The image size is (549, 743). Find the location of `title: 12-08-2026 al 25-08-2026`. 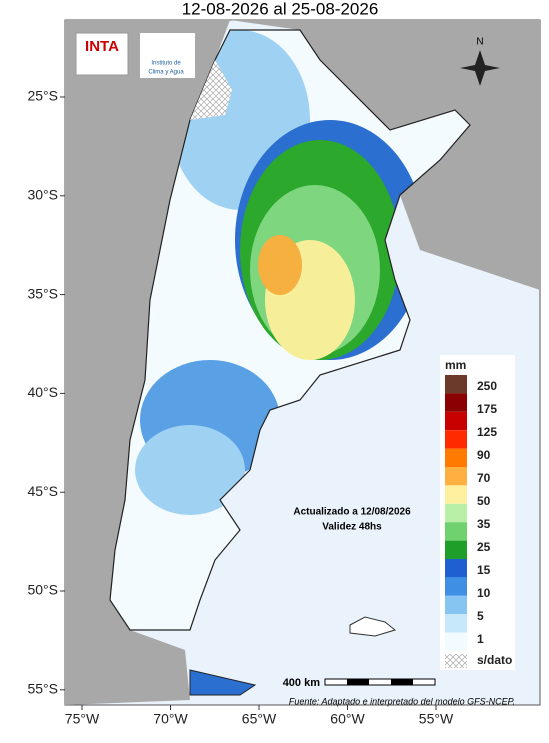

title: 12-08-2026 al 25-08-2026 is located at coordinates (280, 9).